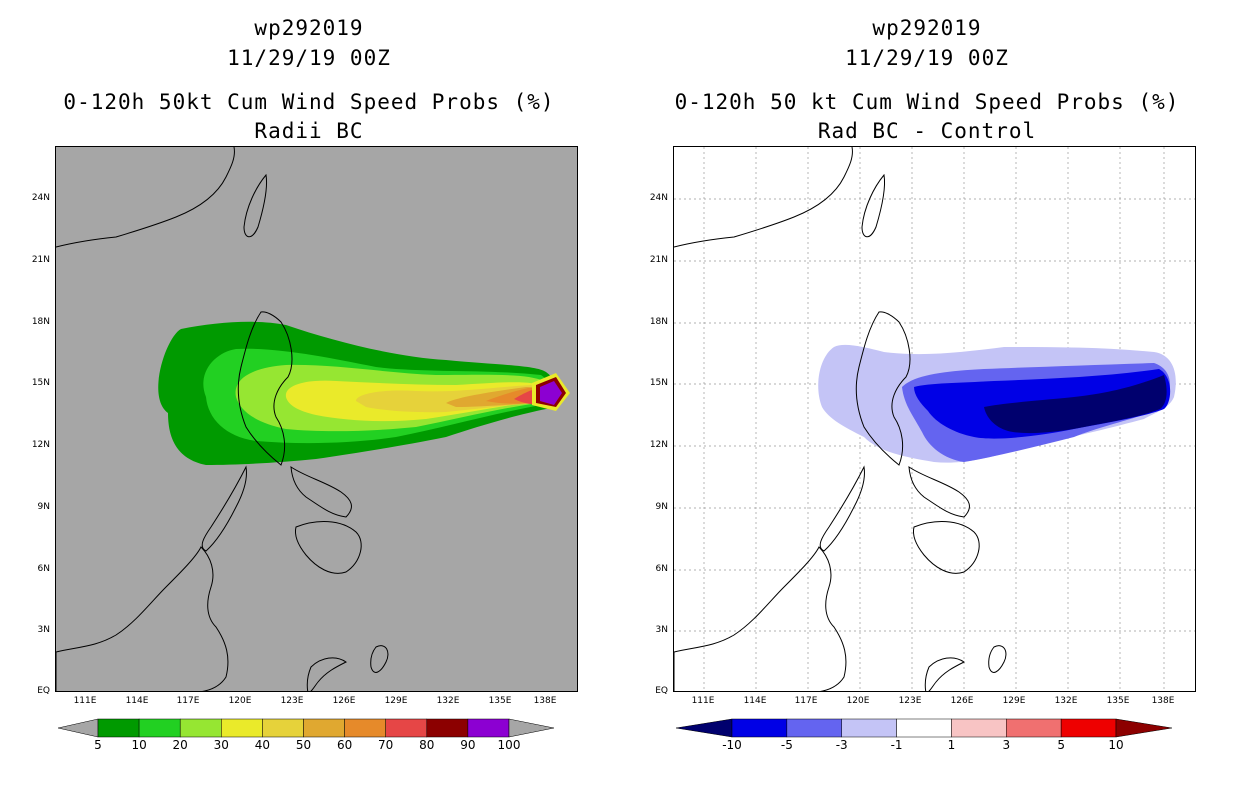  What do you see at coordinates (509, 745) in the screenshot?
I see `colorbar-label: 100` at bounding box center [509, 745].